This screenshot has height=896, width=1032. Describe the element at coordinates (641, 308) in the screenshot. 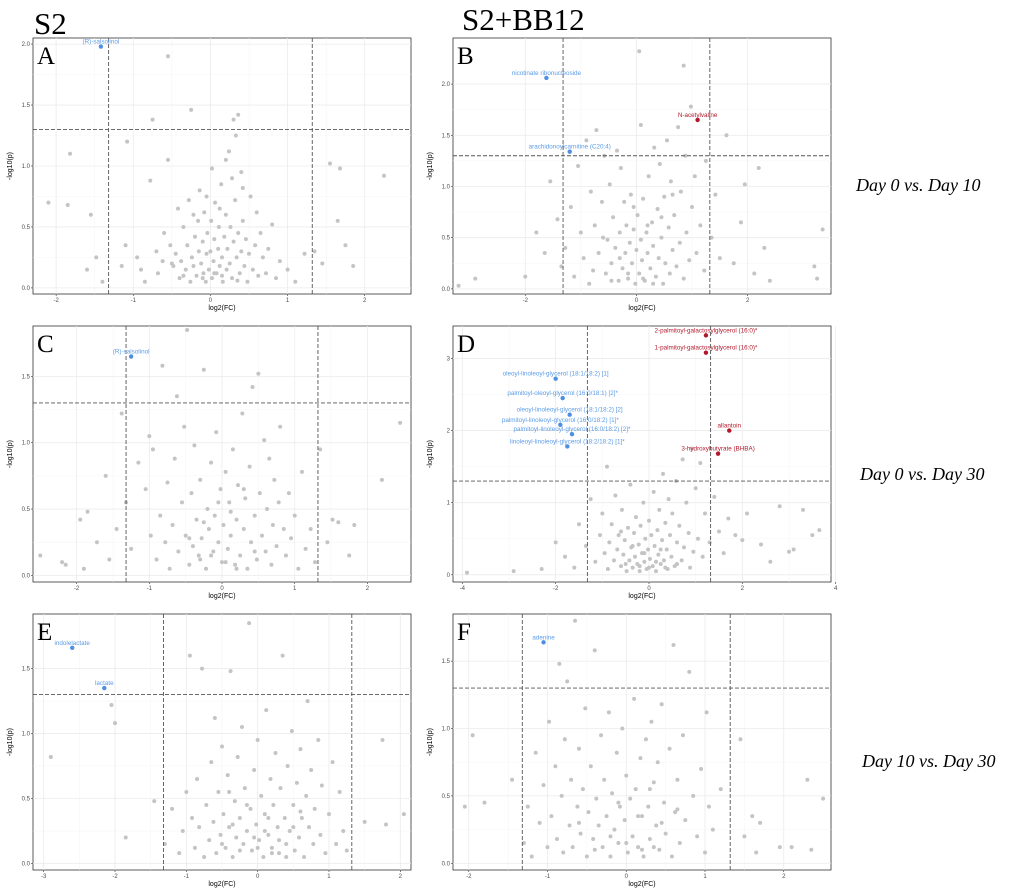

I see `x-axis-title: log2(FC)` at that location.